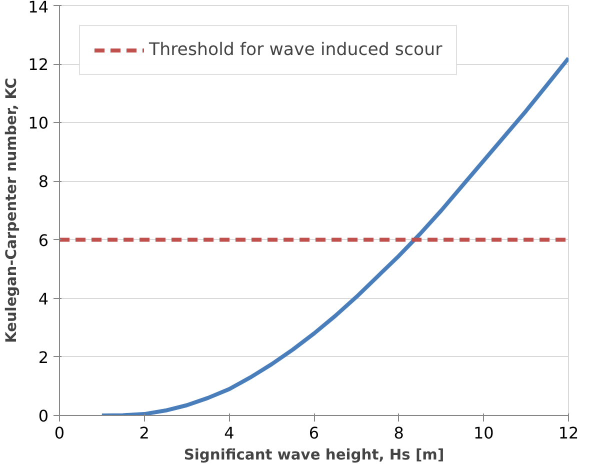  Describe the element at coordinates (43, 357) in the screenshot. I see `y-tick-label: 2` at that location.